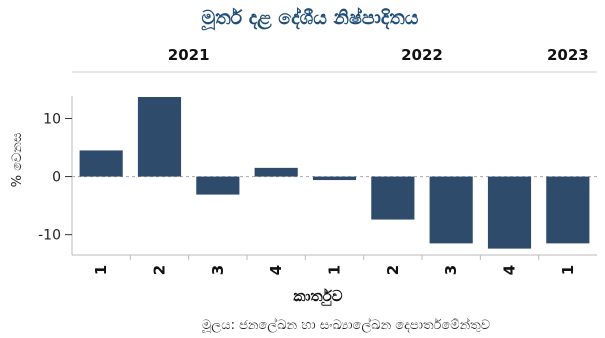 The width and height of the screenshot is (605, 338). Describe the element at coordinates (317, 296) in the screenshot. I see `x-axis-label: කාර්තුව` at that location.